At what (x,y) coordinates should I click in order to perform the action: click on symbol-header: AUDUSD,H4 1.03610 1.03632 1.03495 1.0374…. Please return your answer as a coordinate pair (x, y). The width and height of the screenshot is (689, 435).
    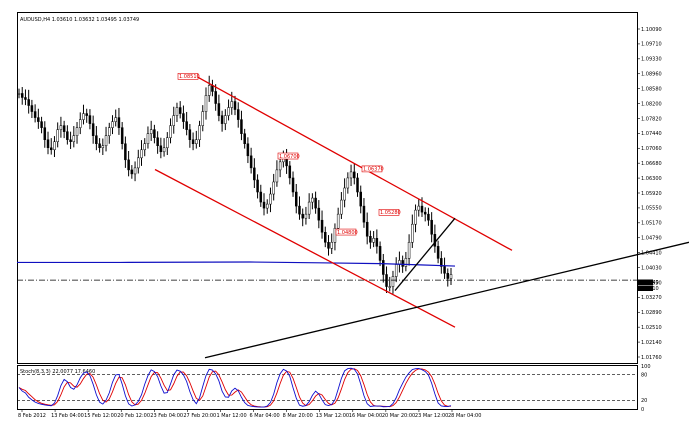
    Looking at the image, I should click on (79, 20).